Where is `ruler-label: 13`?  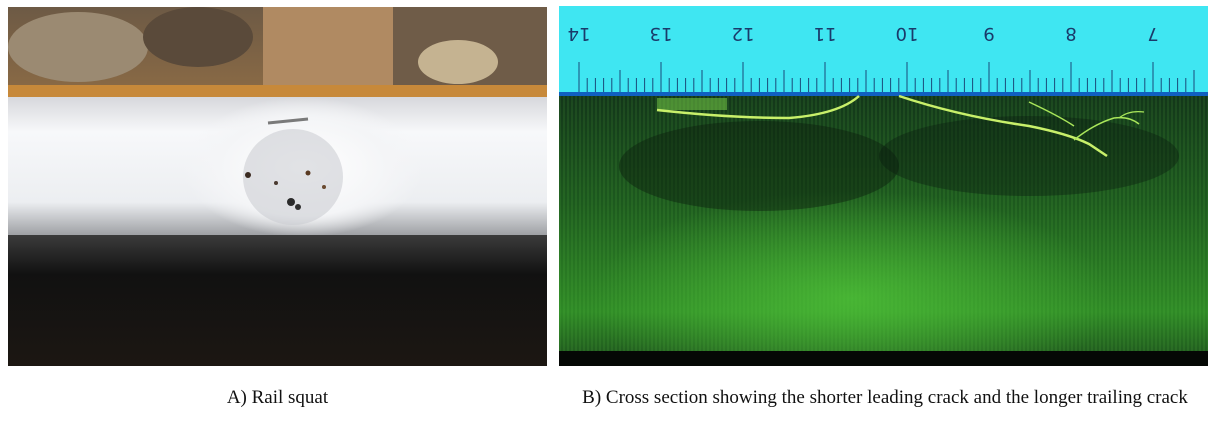
ruler-label: 13 is located at coordinates (661, 33).